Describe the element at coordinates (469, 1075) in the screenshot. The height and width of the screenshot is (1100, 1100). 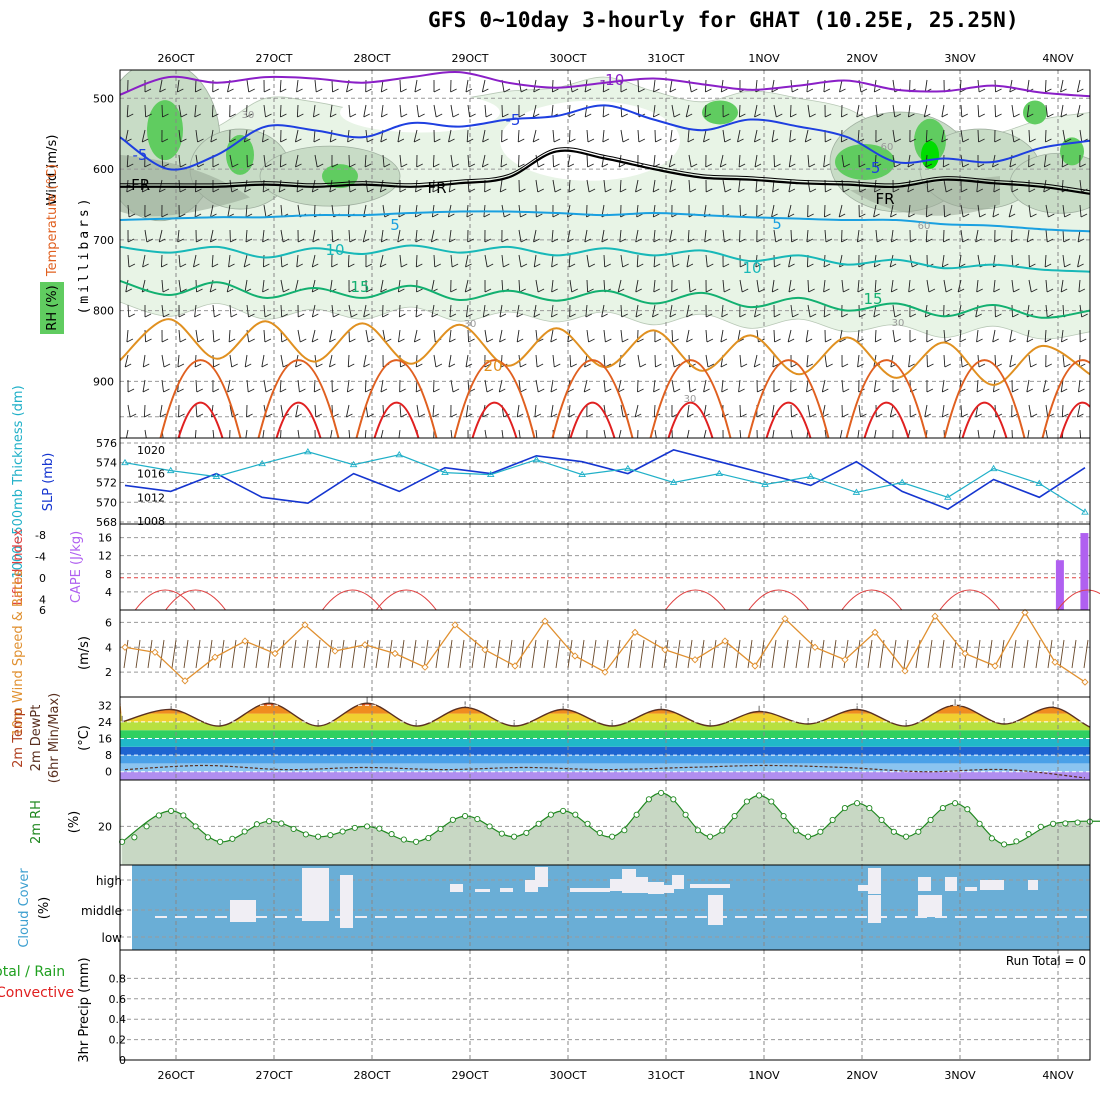
I see `bottom-day-label: 29OCT` at that location.